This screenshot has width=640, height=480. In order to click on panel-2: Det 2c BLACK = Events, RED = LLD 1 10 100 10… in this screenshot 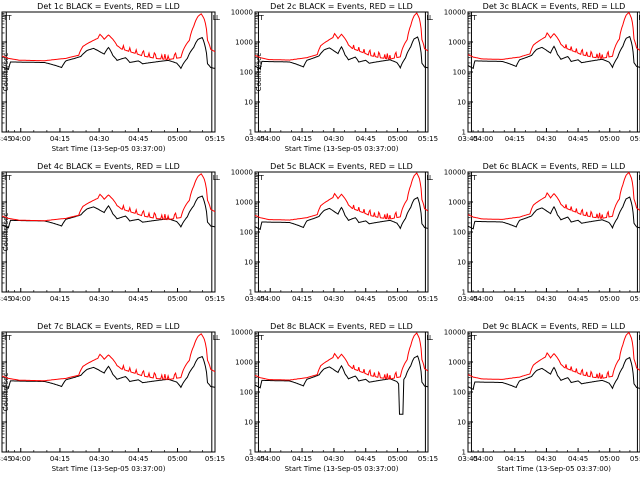, I will do `click(334, 77)`.